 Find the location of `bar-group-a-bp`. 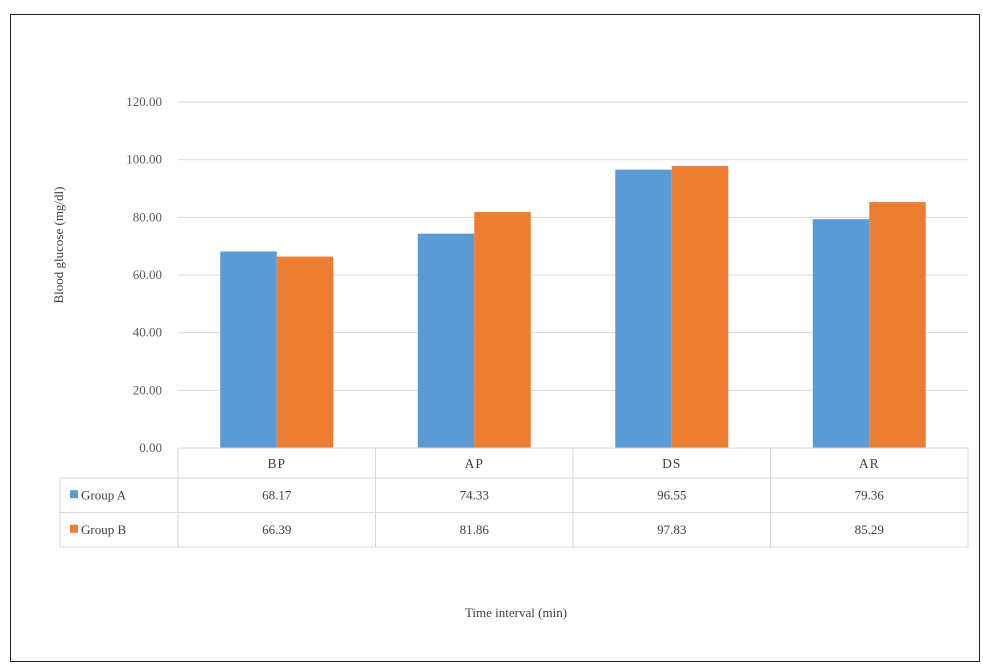

bar-group-a-bp is located at coordinates (248, 349).